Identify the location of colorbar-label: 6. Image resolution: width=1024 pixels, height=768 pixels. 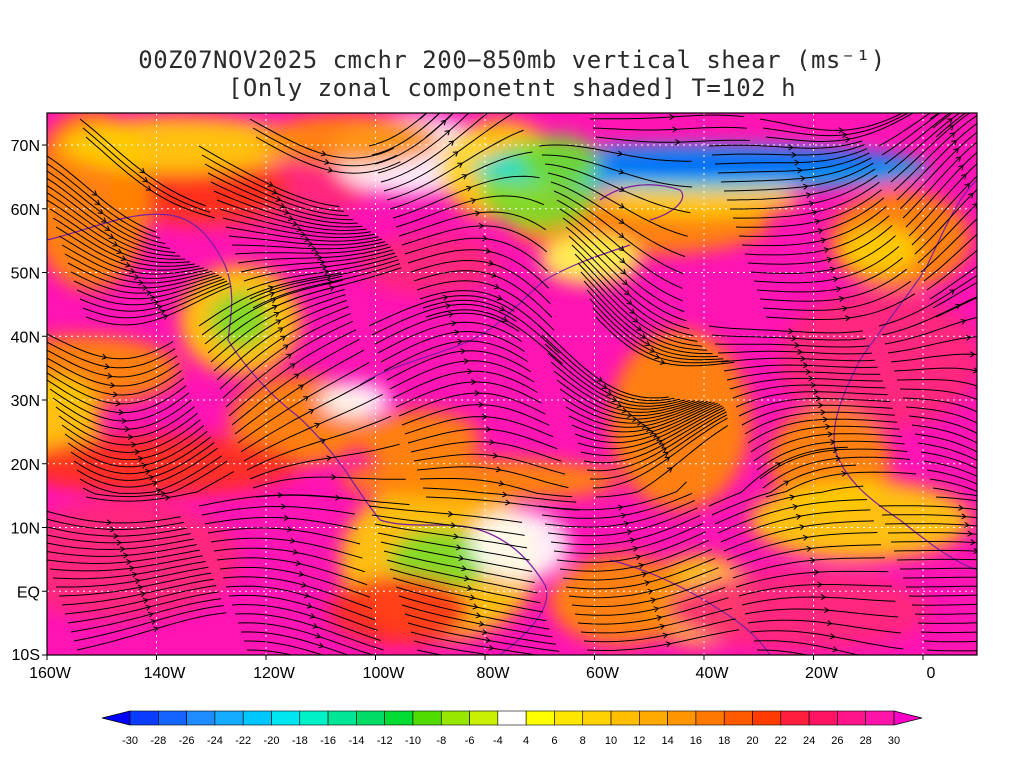
(554, 741).